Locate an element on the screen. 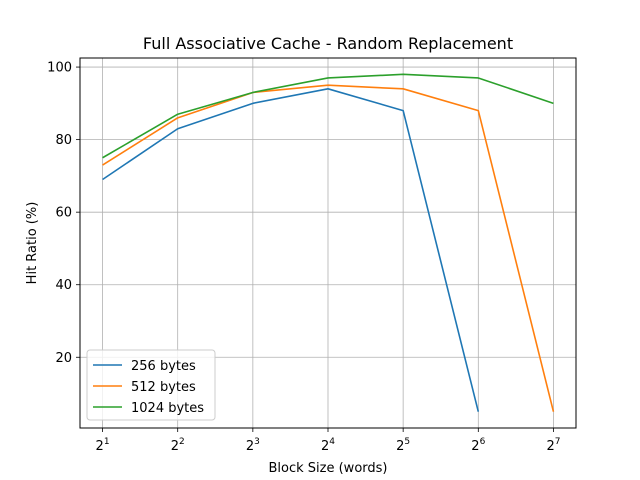 This screenshot has width=640, height=480. x-tick-label: 27 is located at coordinates (553, 445).